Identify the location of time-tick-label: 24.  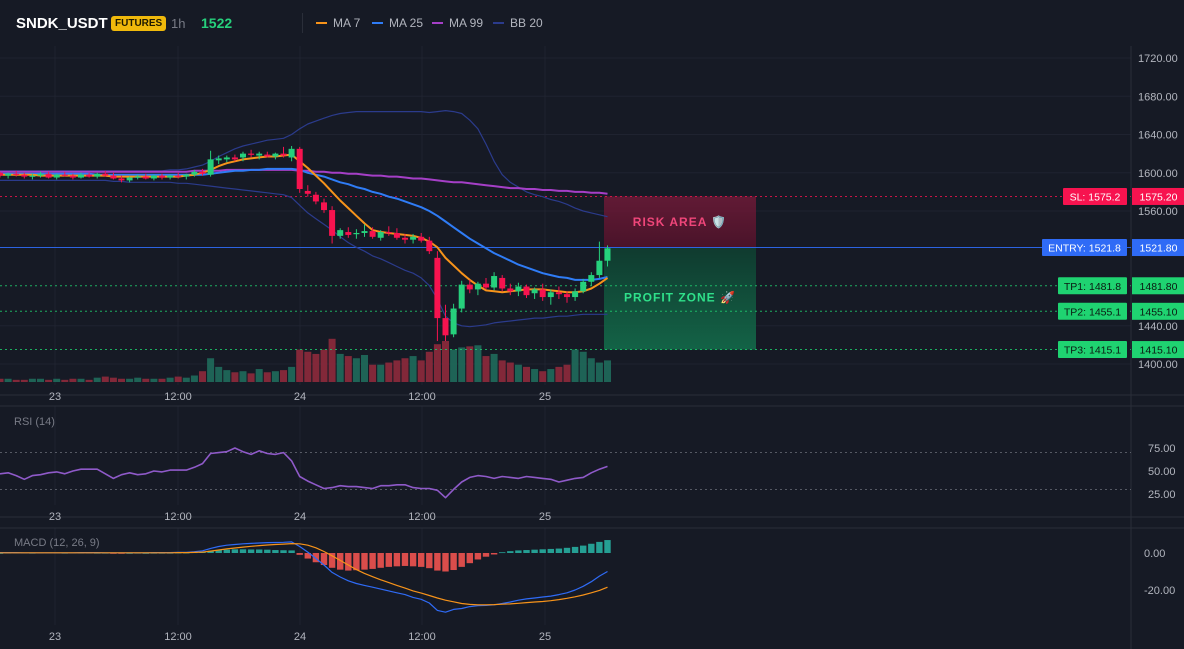
(300, 517).